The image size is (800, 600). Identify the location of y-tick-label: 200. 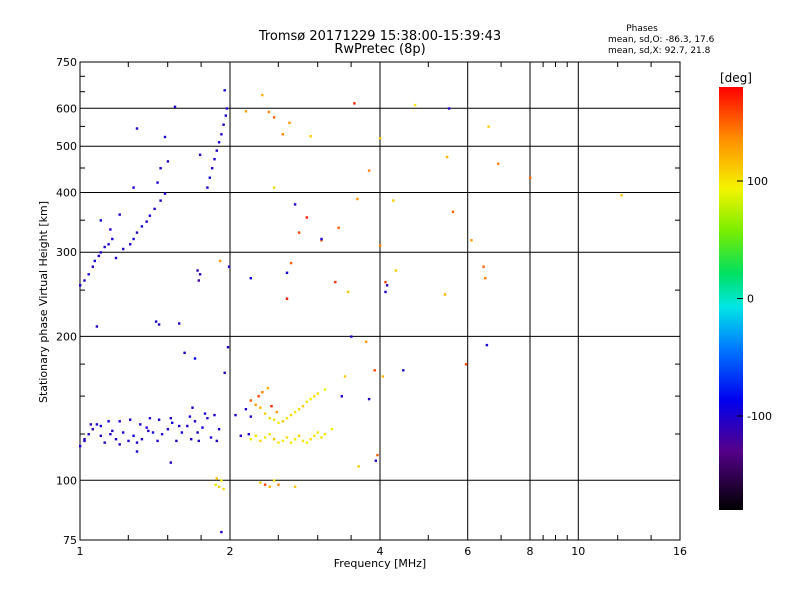
(66, 336).